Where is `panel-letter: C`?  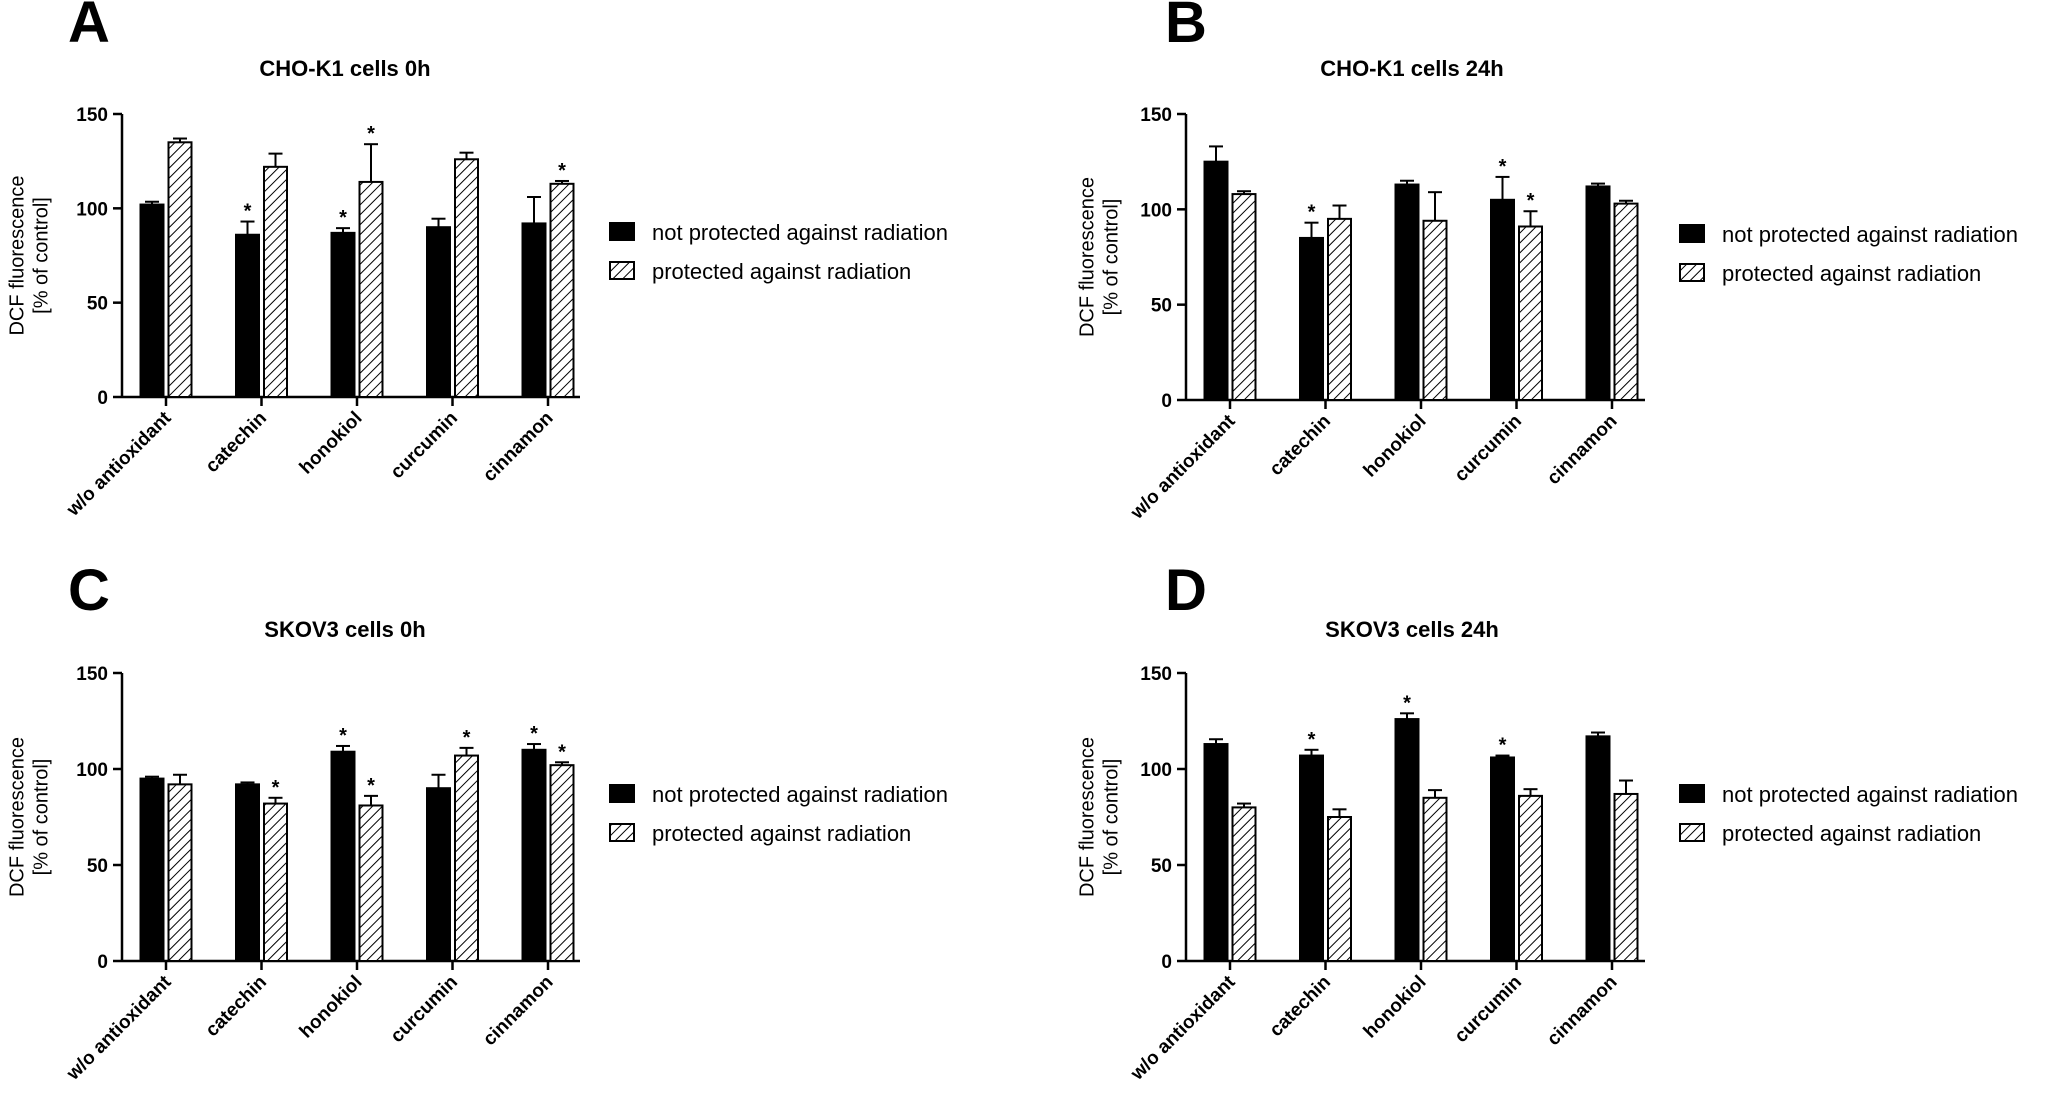 panel-letter: C is located at coordinates (89, 590).